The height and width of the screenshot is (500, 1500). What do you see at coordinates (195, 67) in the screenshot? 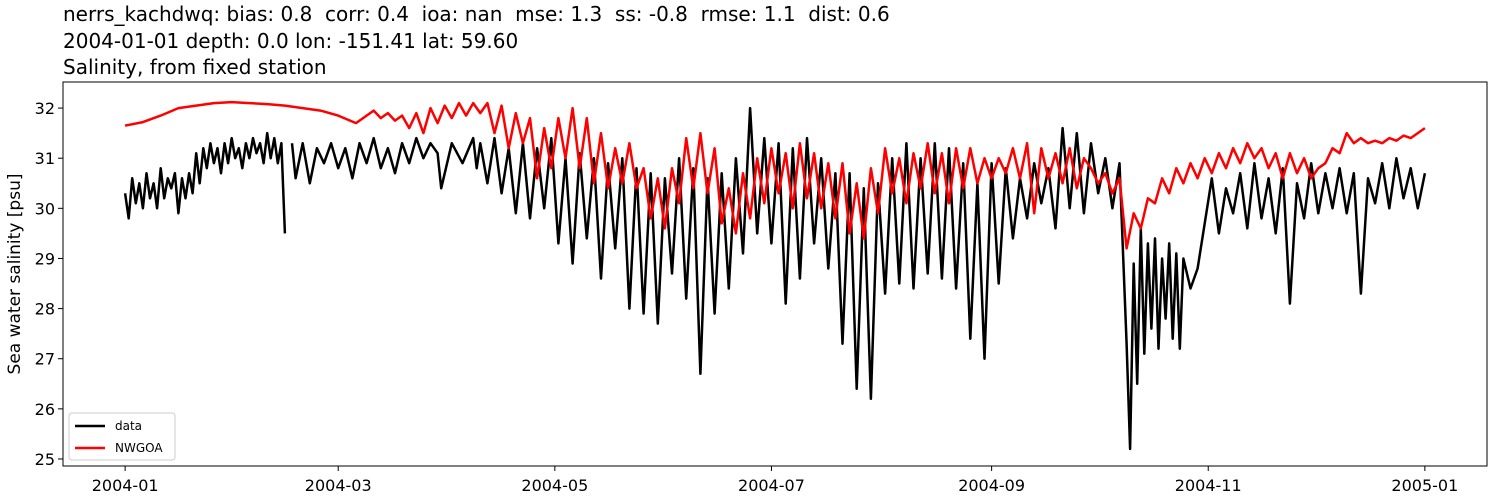
I see `chart-title-variable: Salinity, from fixed station` at bounding box center [195, 67].